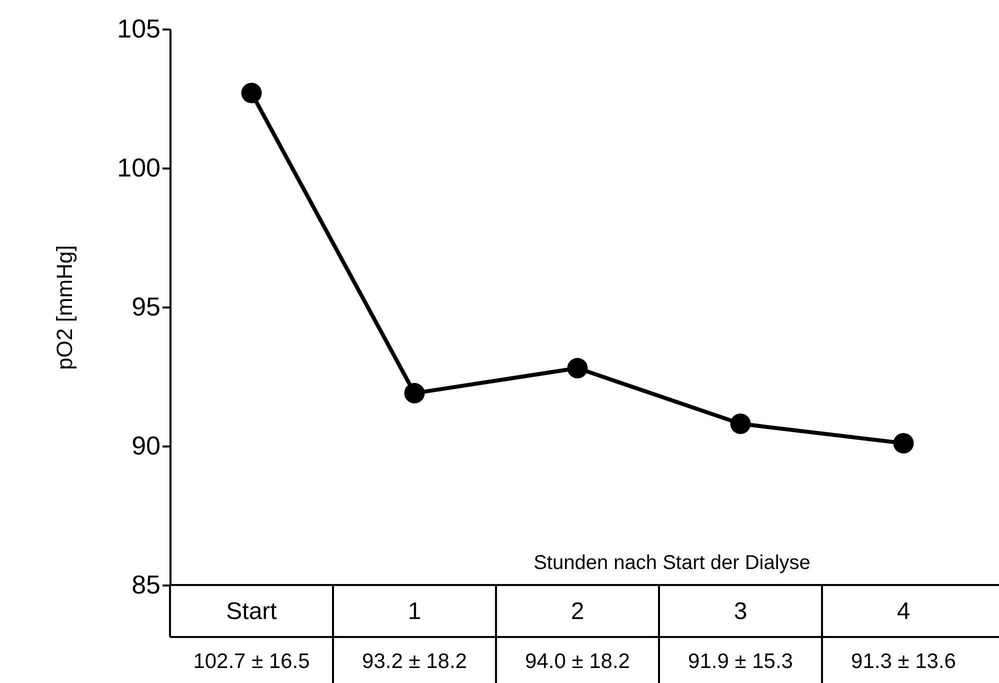 This screenshot has width=999, height=683. What do you see at coordinates (577, 661) in the screenshot?
I see `text: 94.0 ± 18.2` at bounding box center [577, 661].